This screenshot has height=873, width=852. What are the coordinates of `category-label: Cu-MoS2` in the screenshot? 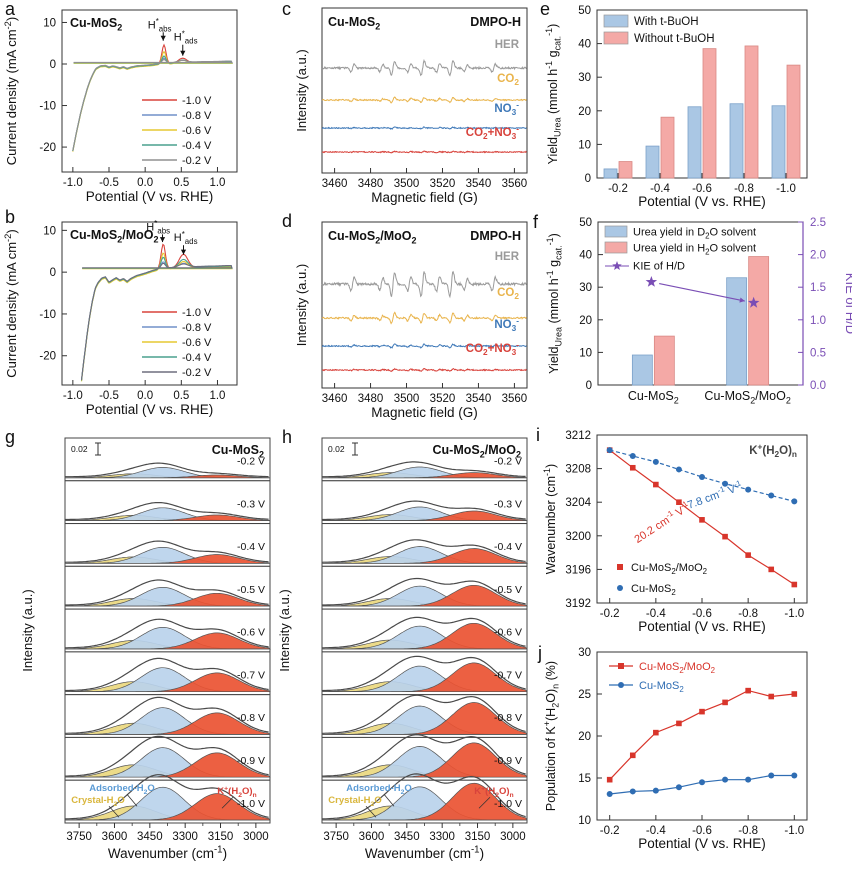 It's located at (653, 397).